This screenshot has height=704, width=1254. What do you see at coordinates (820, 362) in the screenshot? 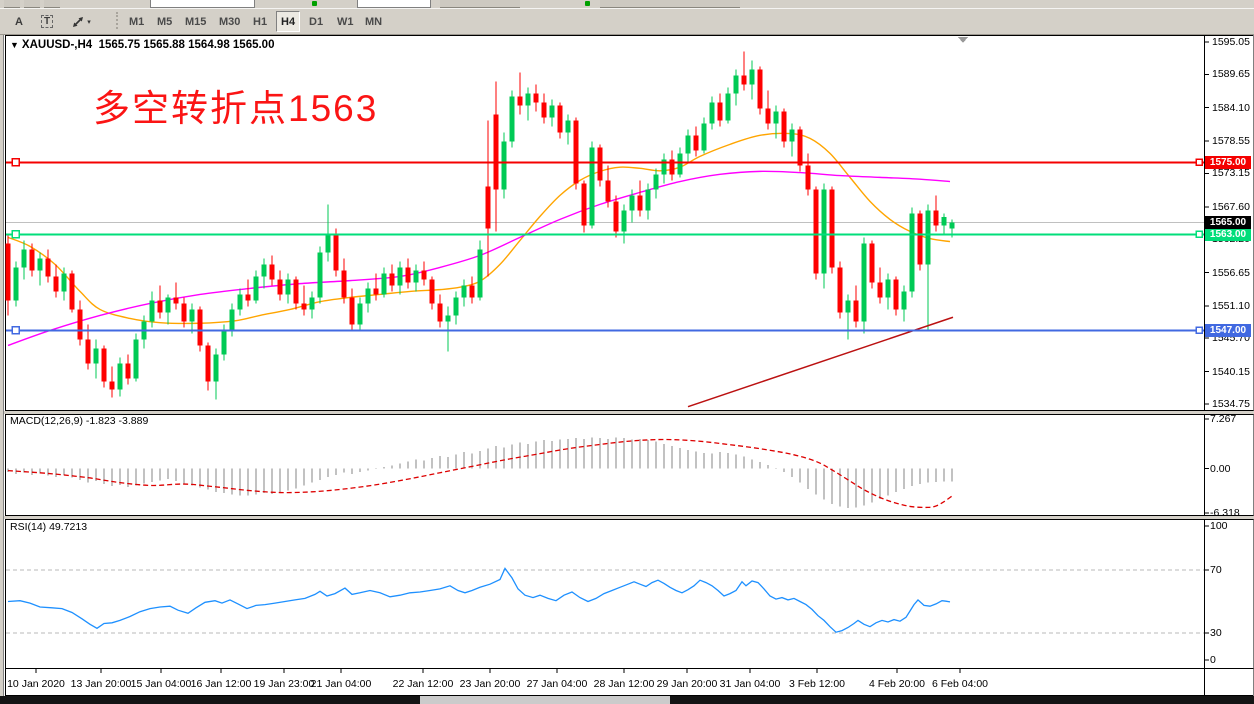
I see `trendline` at bounding box center [820, 362].